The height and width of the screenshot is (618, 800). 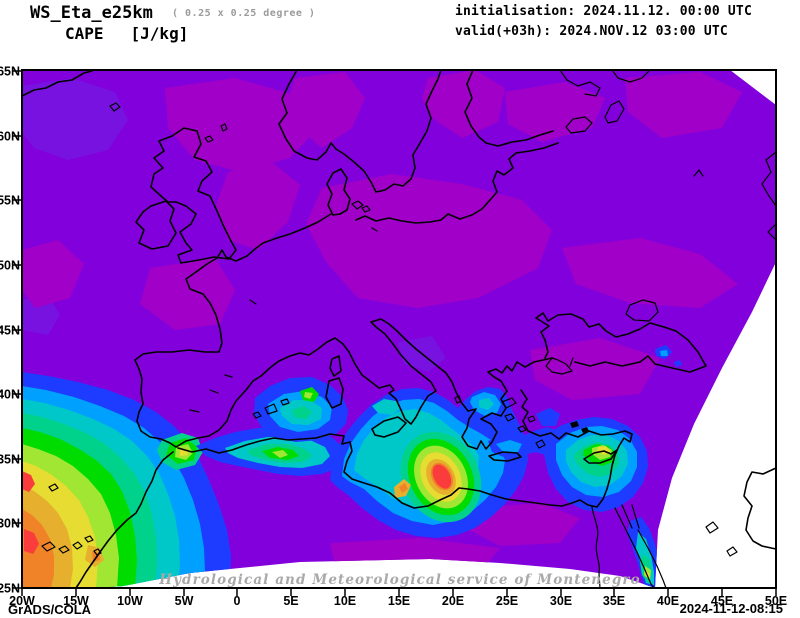 What do you see at coordinates (507, 601) in the screenshot?
I see `lon-label: 25E` at bounding box center [507, 601].